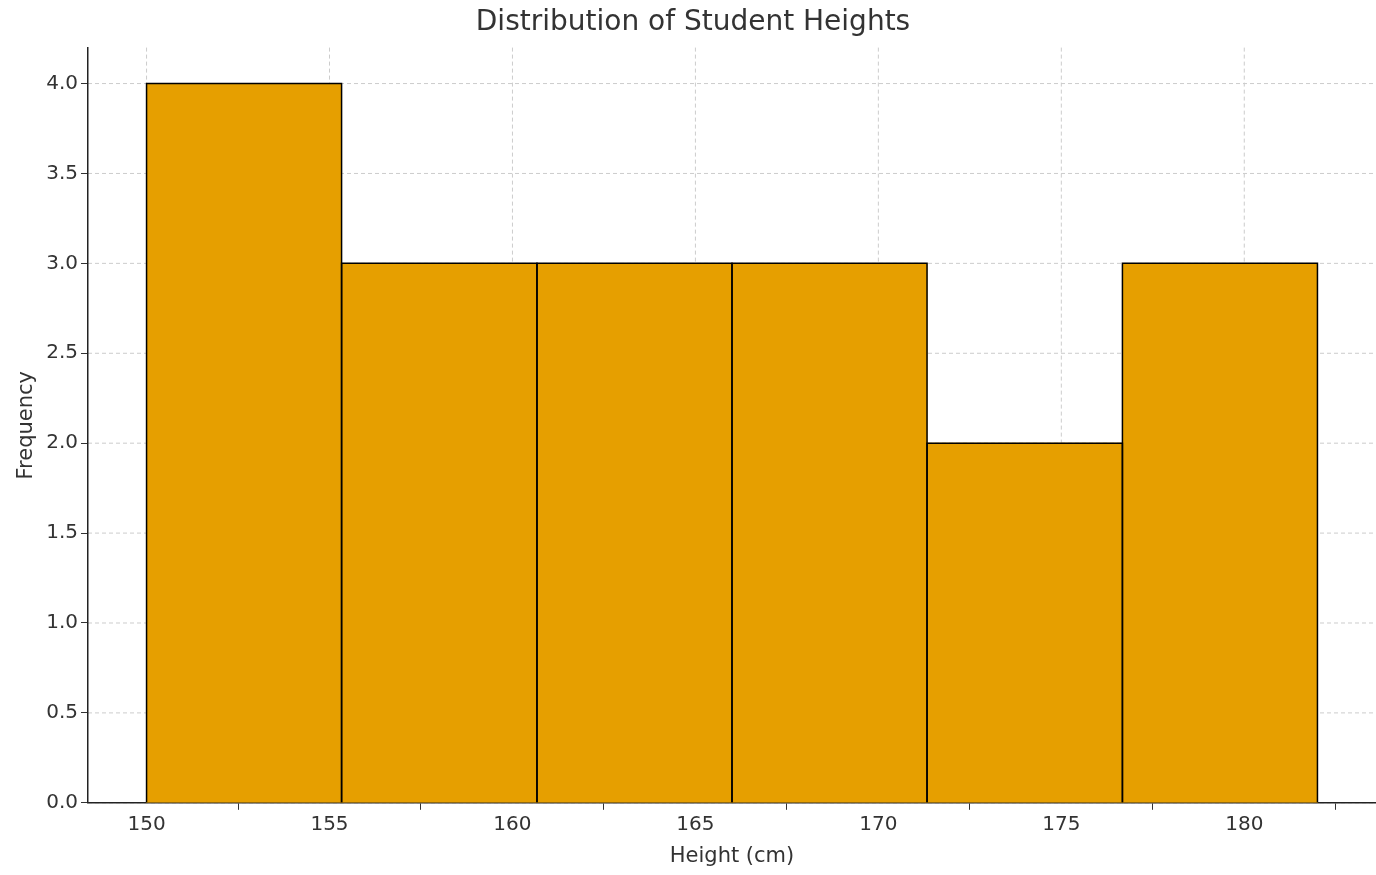  I want to click on x-tick-label: 165, so click(695, 823).